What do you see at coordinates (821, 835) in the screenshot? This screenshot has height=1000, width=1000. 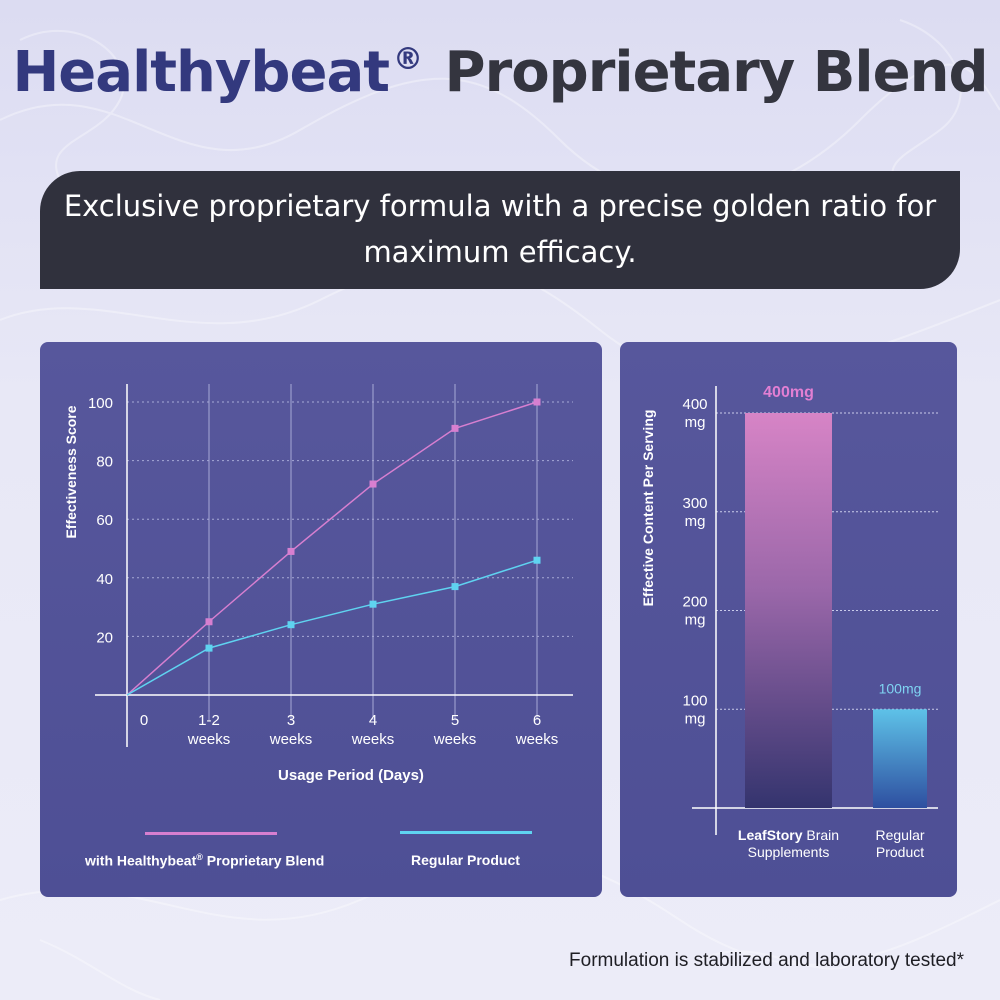 I see `category-line1: Brain` at bounding box center [821, 835].